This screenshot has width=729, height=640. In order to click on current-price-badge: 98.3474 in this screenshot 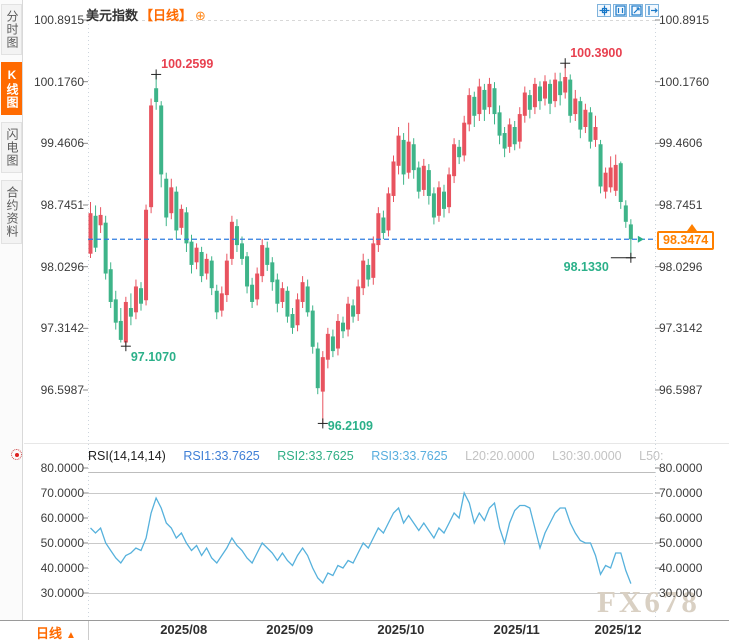, I will do `click(686, 240)`.